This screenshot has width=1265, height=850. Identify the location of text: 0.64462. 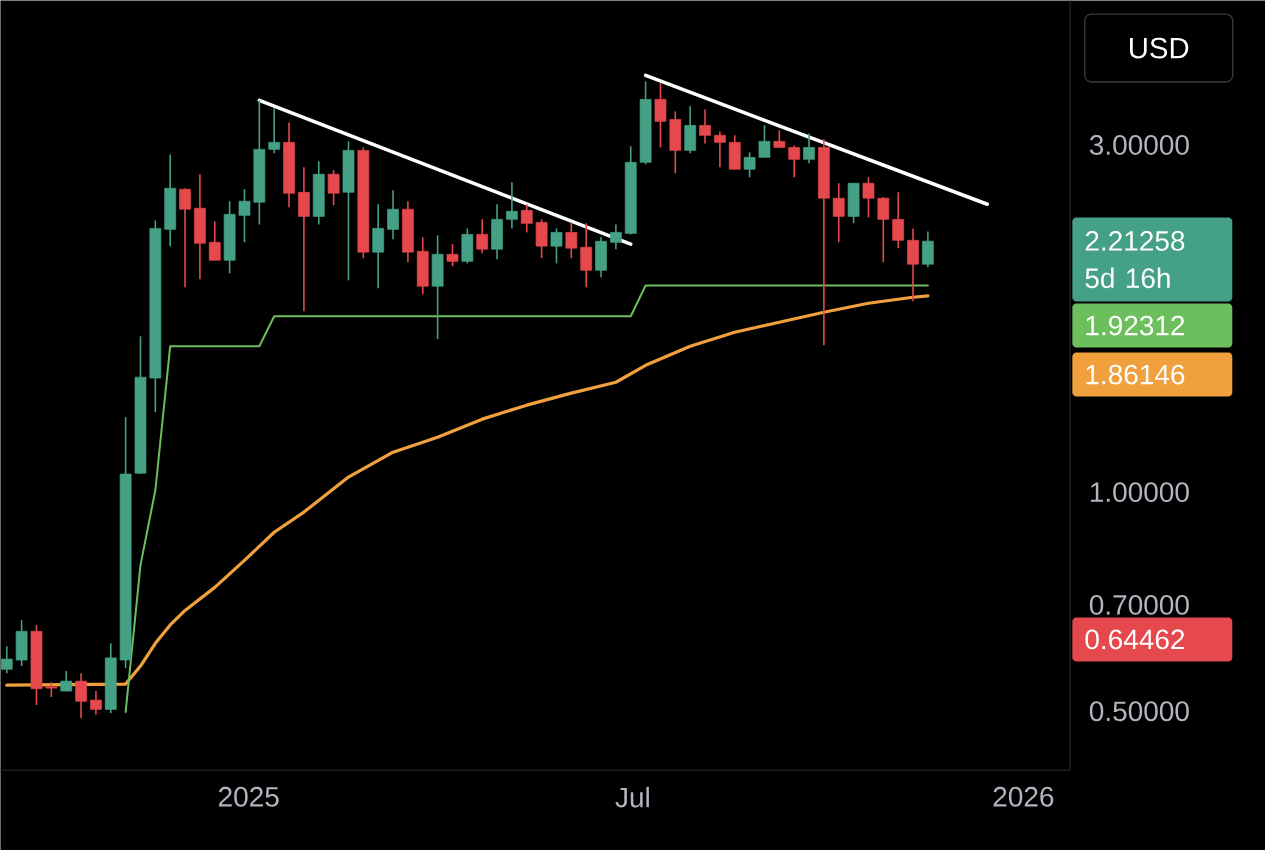
(1135, 639).